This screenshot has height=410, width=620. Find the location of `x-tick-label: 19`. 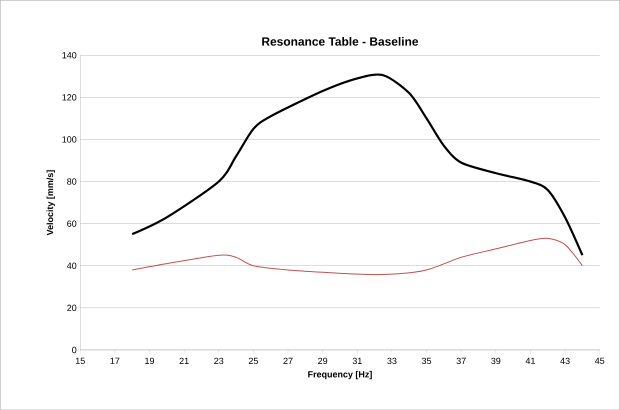

x-tick-label: 19 is located at coordinates (149, 361).